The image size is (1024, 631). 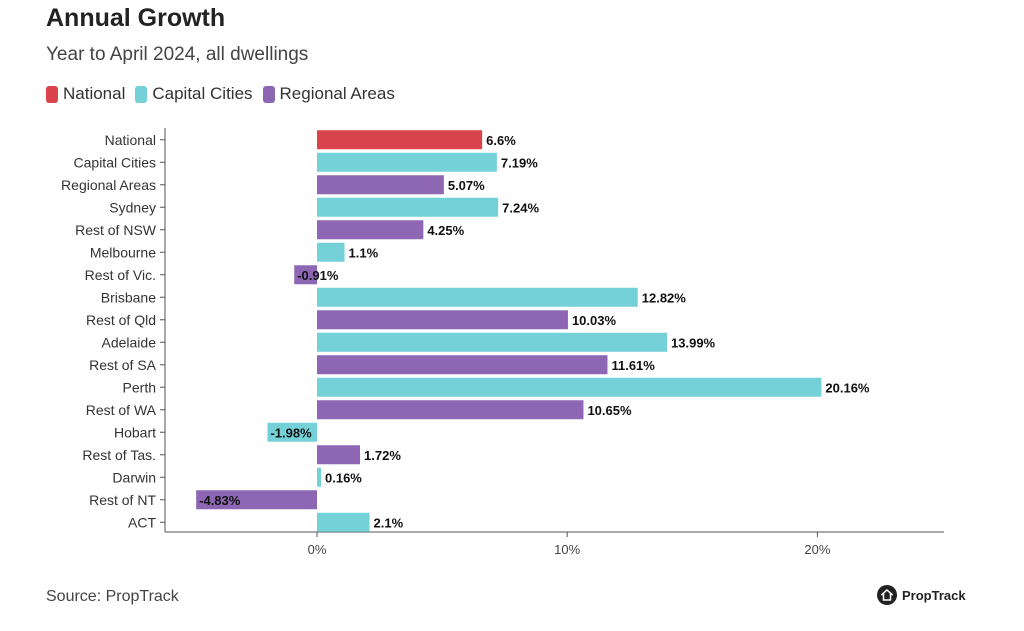 What do you see at coordinates (501, 140) in the screenshot?
I see `data-label-national: 6.6%` at bounding box center [501, 140].